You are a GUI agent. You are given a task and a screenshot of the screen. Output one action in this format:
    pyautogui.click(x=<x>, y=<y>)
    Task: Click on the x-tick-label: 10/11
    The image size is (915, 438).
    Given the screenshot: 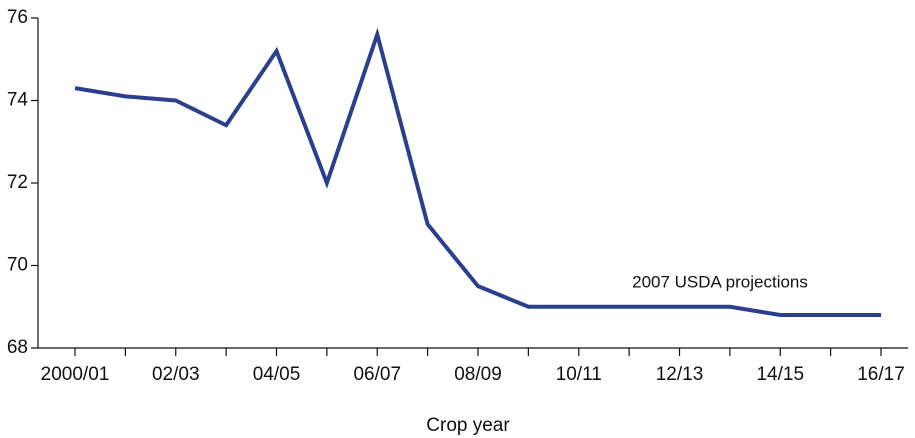 What is the action you would take?
    pyautogui.click(x=579, y=374)
    